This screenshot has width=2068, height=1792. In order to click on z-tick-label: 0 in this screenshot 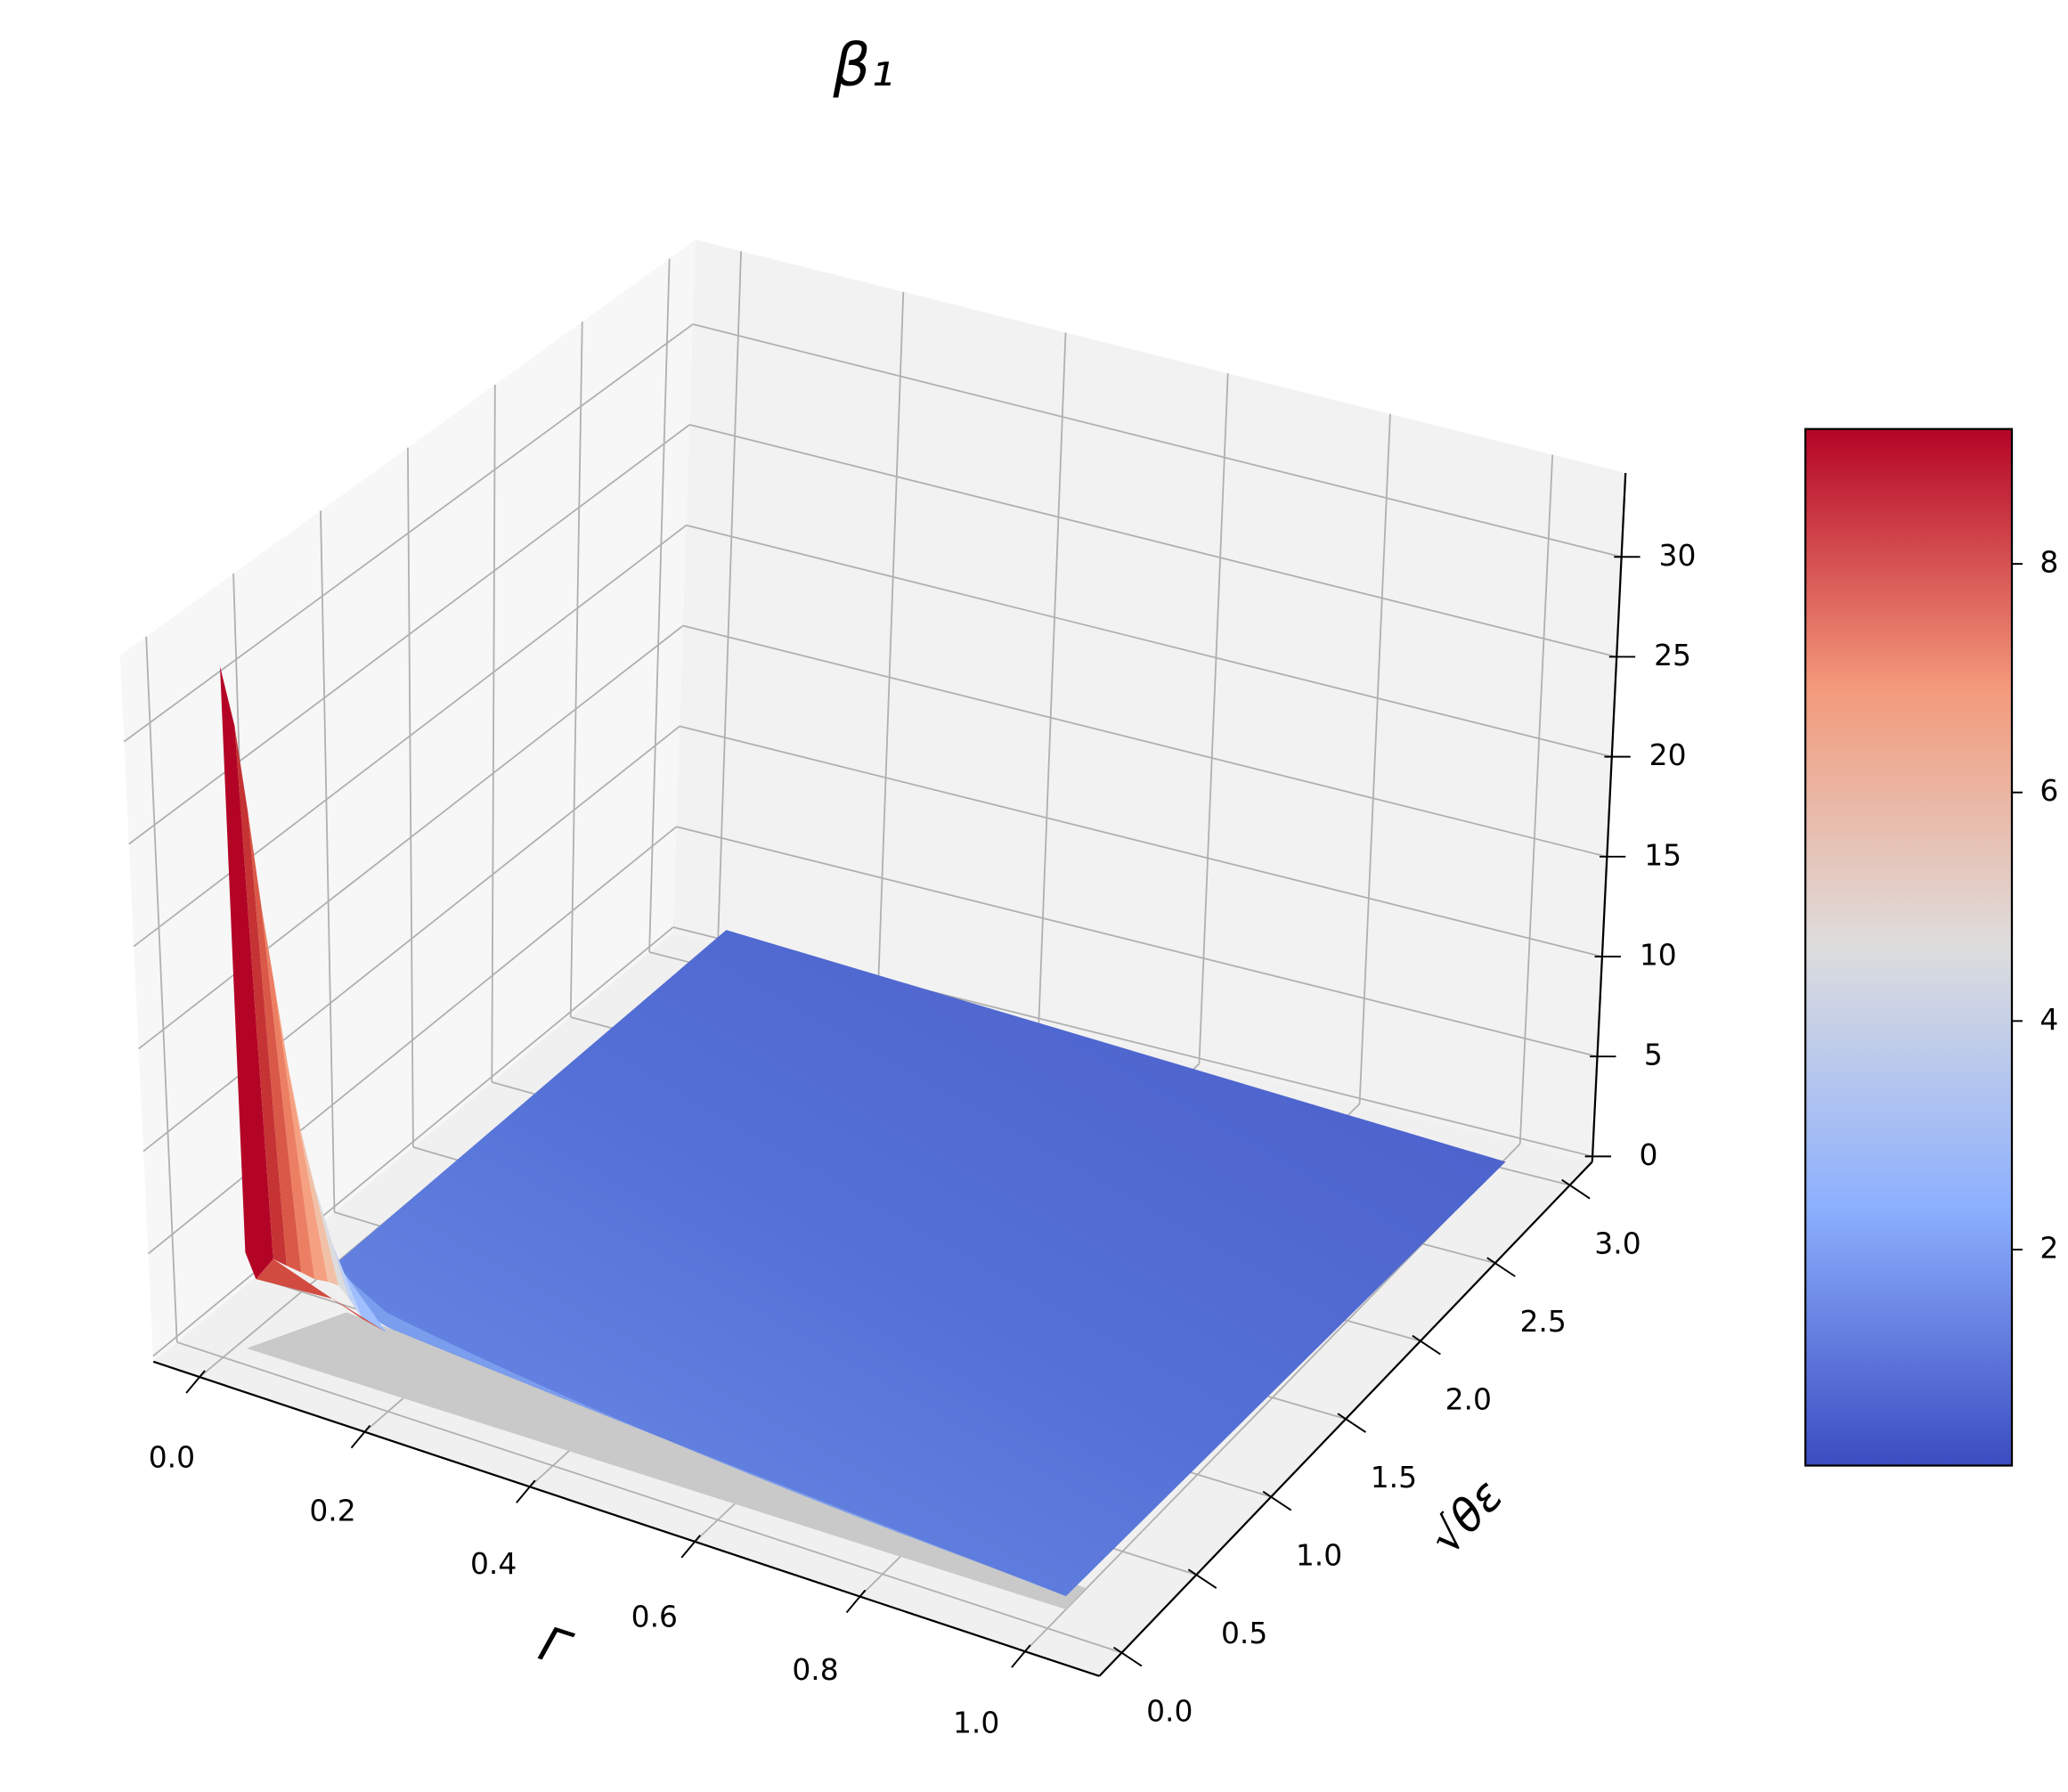, I will do `click(1648, 1155)`.